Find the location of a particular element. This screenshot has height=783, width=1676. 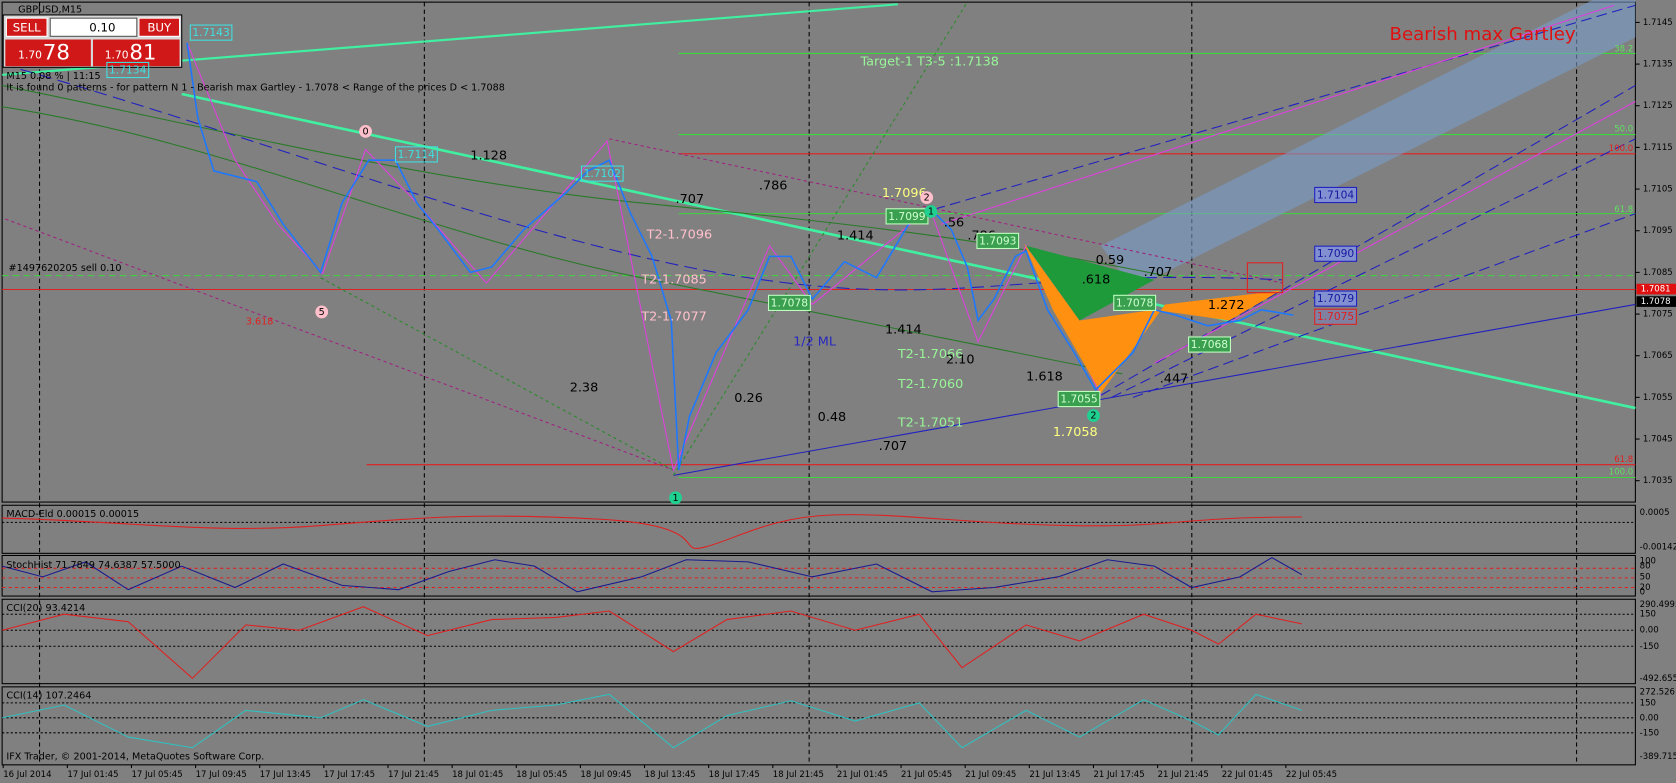

time-label: 18 Jul 13:45 is located at coordinates (670, 775).